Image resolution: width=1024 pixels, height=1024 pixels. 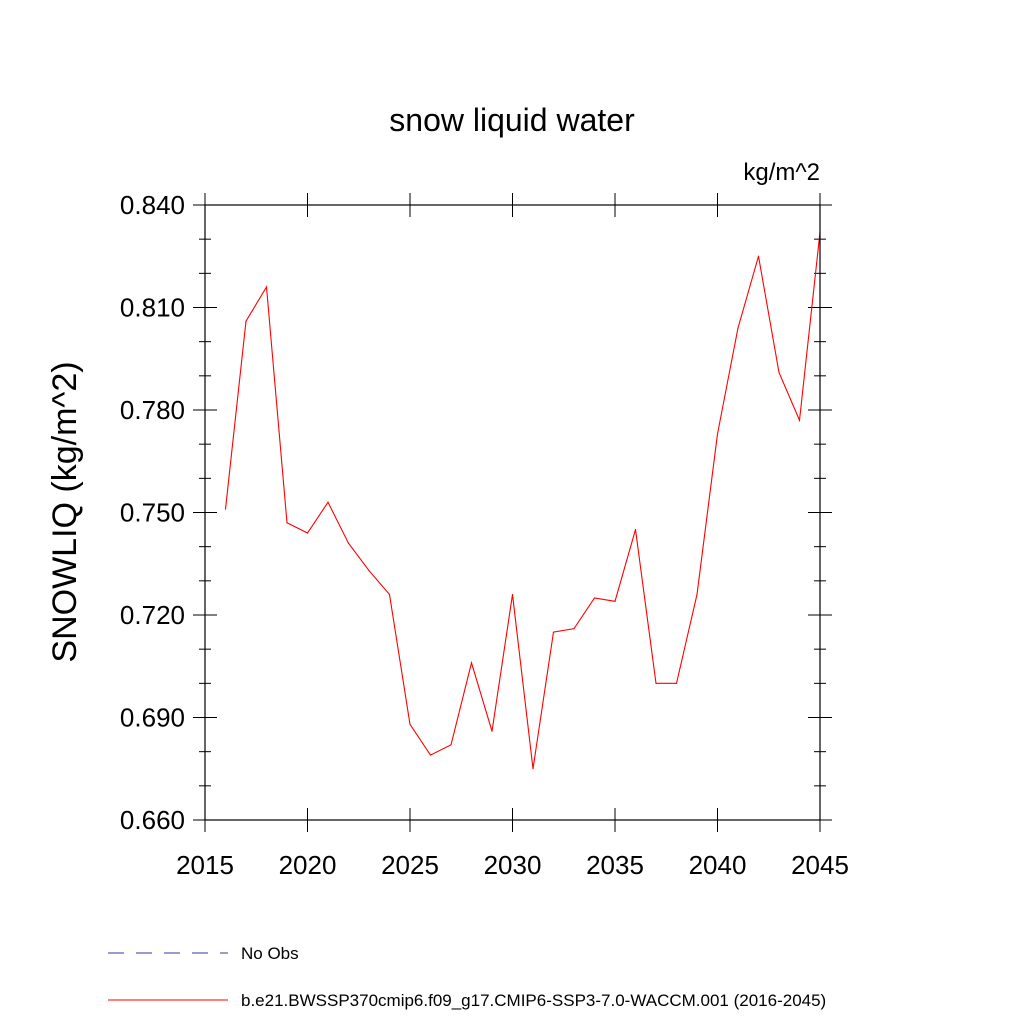 I want to click on x-tick-label: 2040, so click(x=718, y=865).